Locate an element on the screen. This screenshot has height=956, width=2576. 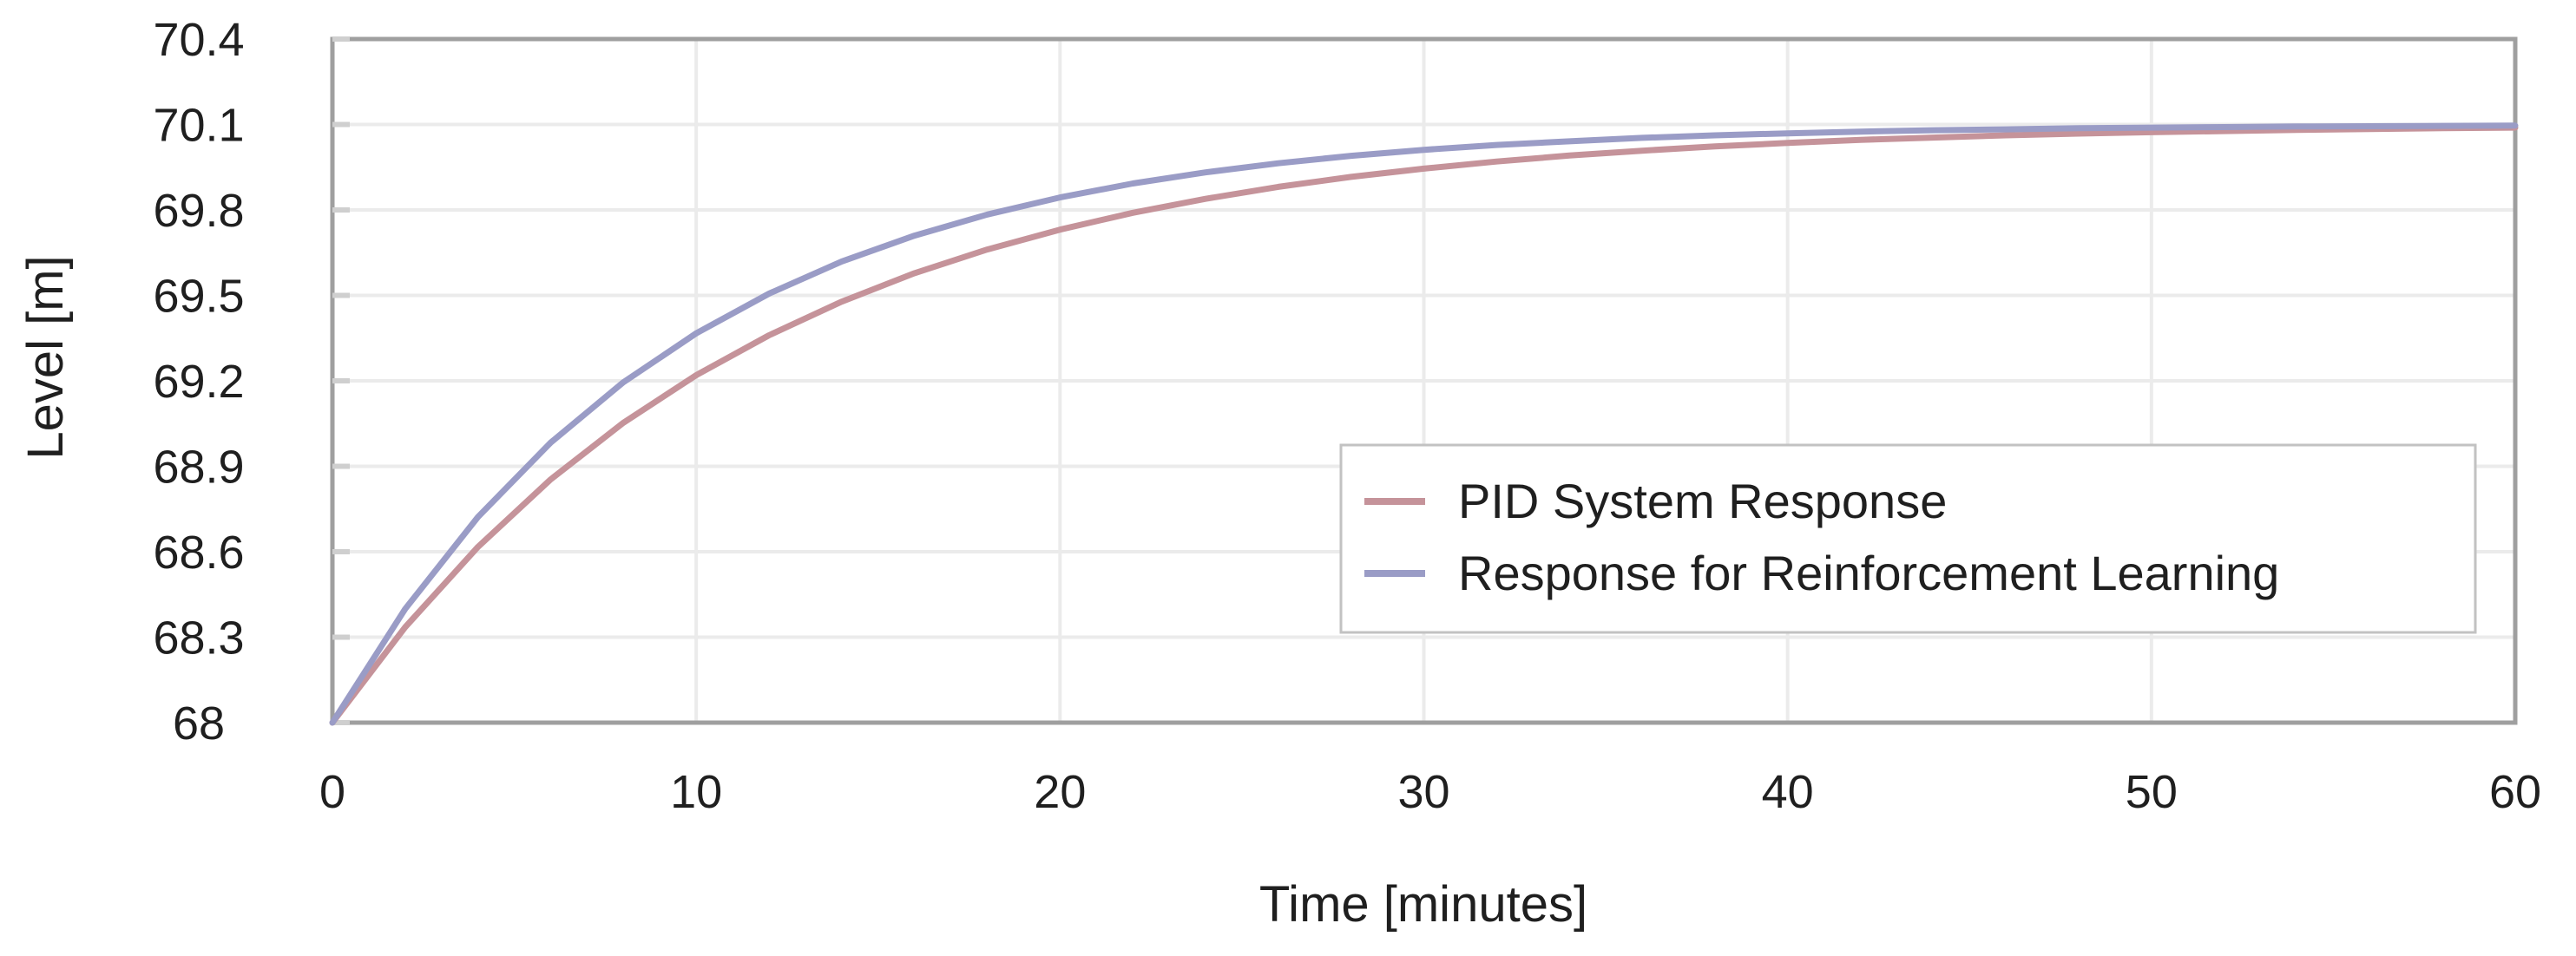
y-tick-label: 69.2 is located at coordinates (198, 382).